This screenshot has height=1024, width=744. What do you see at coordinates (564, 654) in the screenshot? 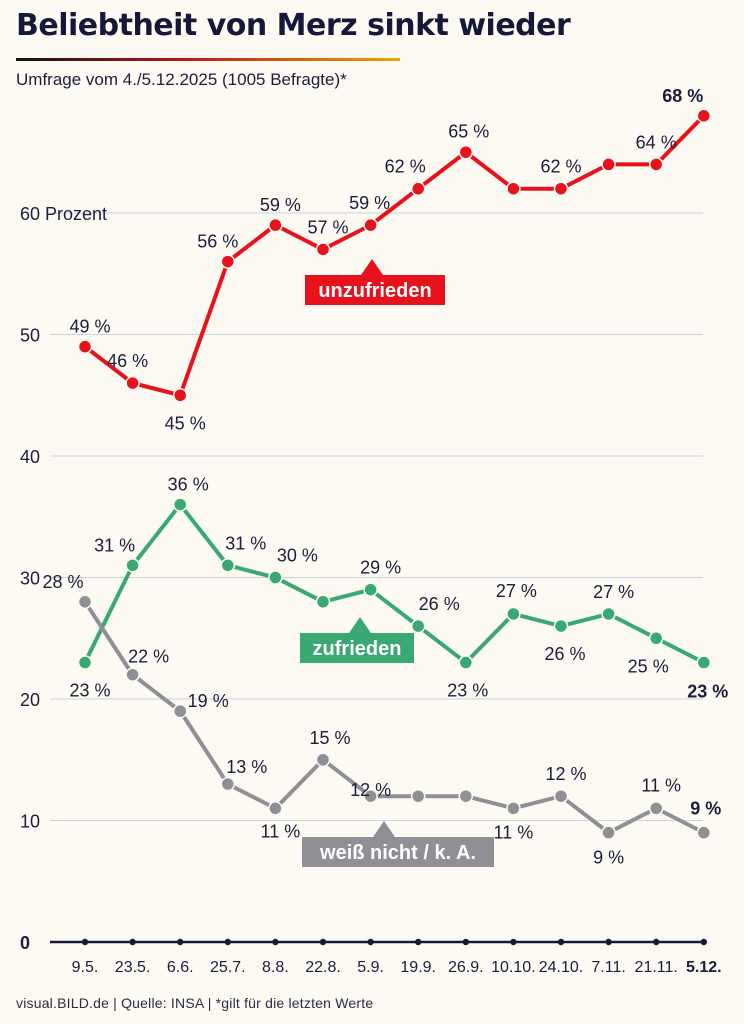
I see `data-label: 26 %` at bounding box center [564, 654].